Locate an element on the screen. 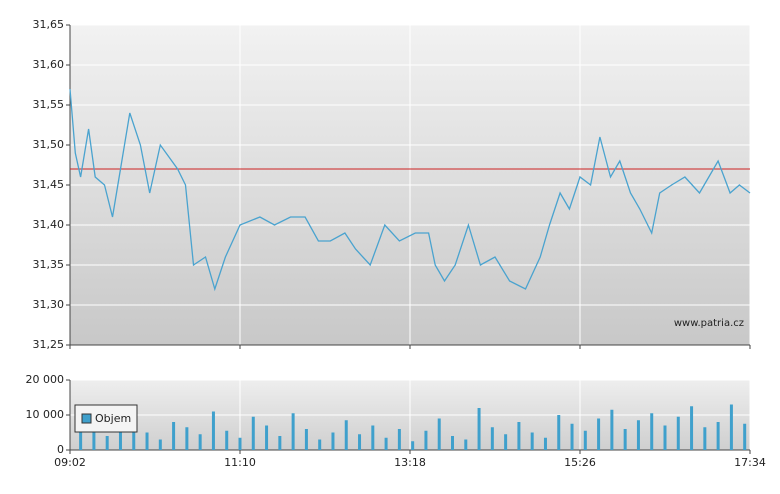  y-tick-label: 10 000 is located at coordinates (45, 414).